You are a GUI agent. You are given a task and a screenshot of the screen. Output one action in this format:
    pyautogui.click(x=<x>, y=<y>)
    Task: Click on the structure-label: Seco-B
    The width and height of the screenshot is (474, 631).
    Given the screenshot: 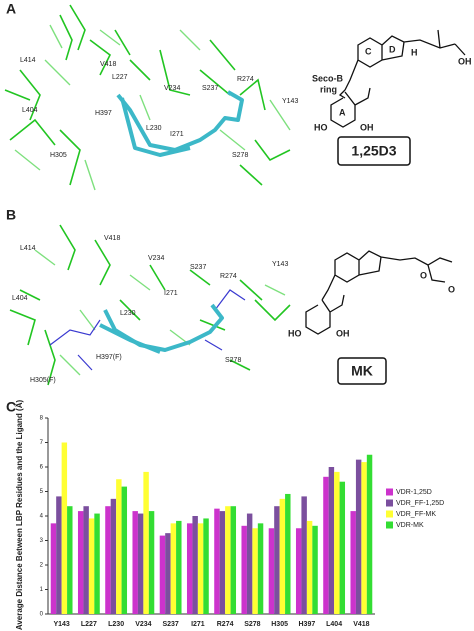 What is the action you would take?
    pyautogui.click(x=328, y=78)
    